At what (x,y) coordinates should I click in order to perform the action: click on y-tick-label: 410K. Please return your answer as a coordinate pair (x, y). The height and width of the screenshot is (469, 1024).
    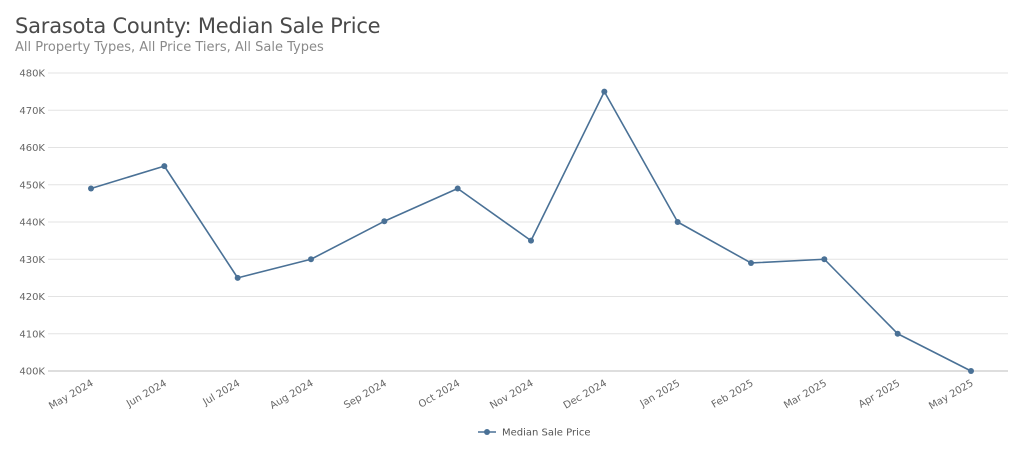
    Looking at the image, I should click on (32, 334).